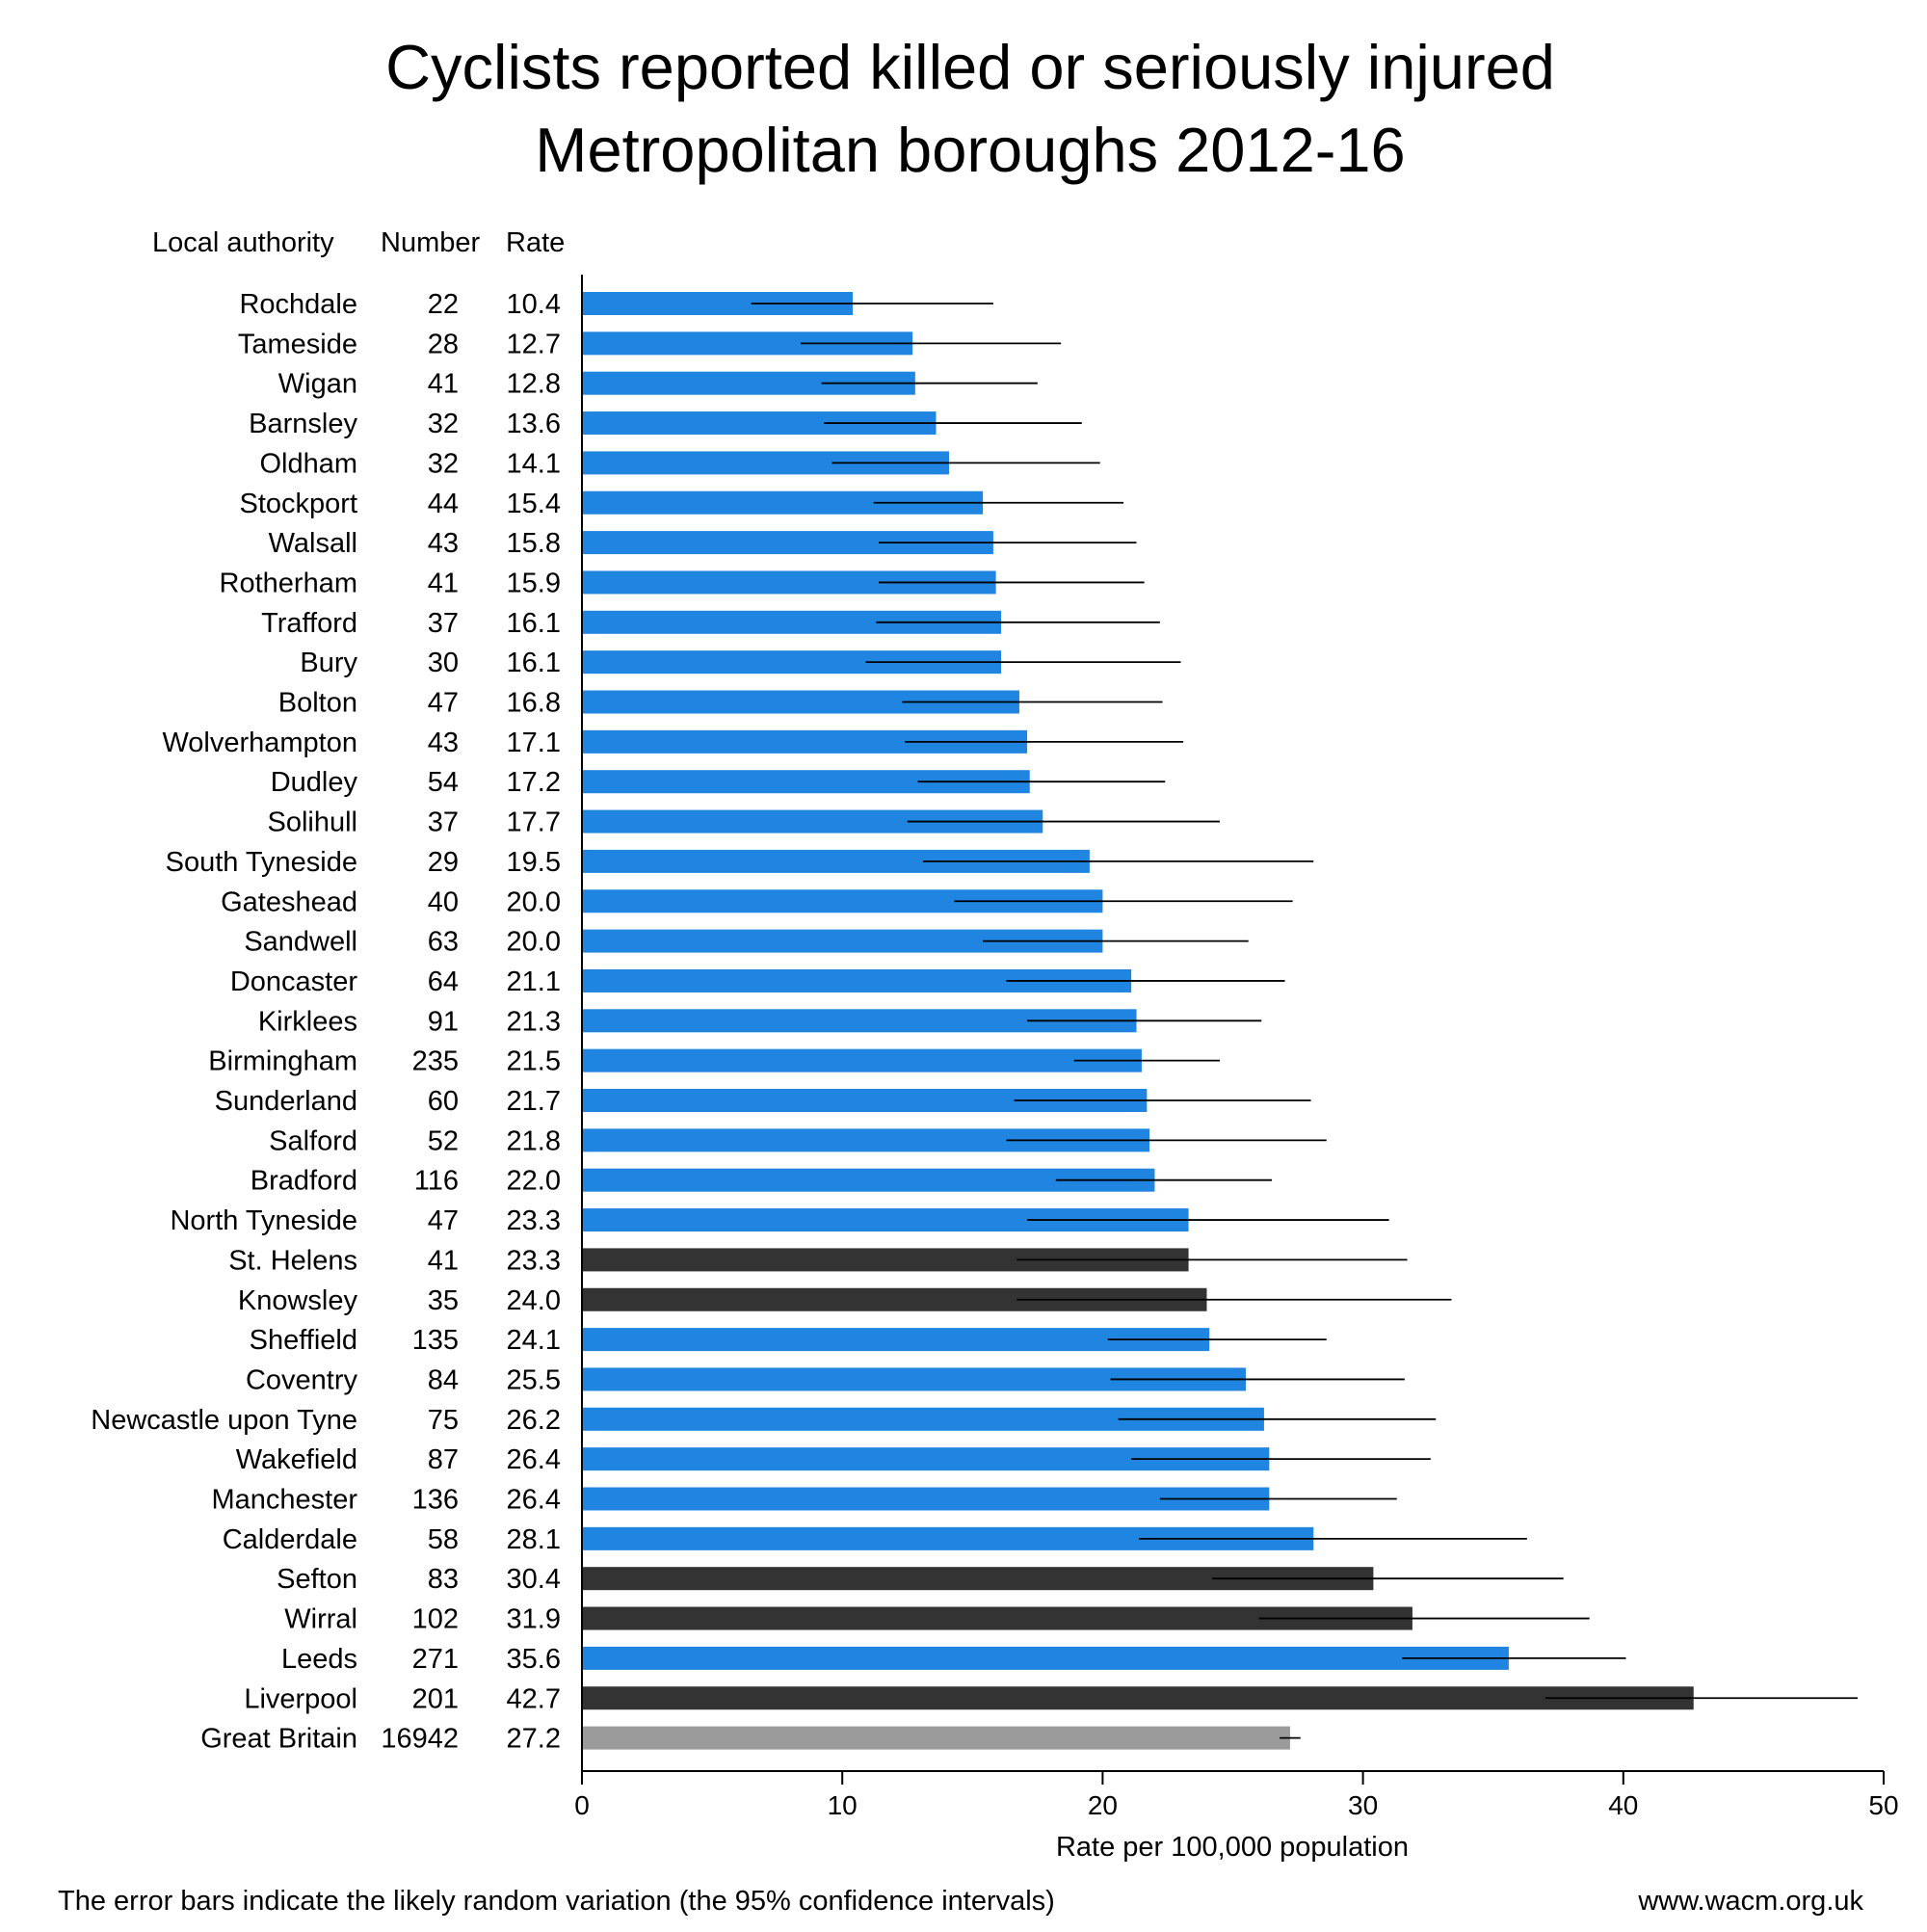 This screenshot has width=1927, height=1932. I want to click on chart-row: Manchester 136 26.4, so click(804, 1500).